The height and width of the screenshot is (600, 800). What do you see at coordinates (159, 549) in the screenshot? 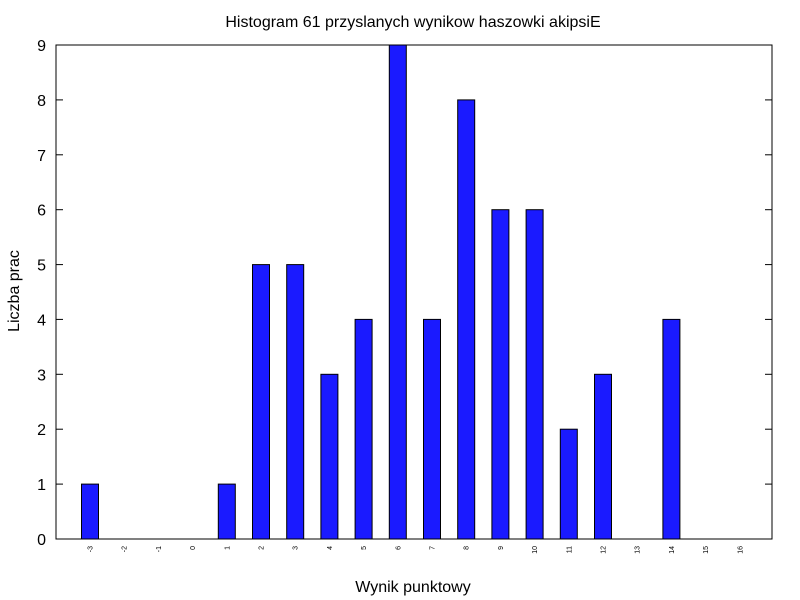
I see `x-tick-label: -1` at bounding box center [159, 549].